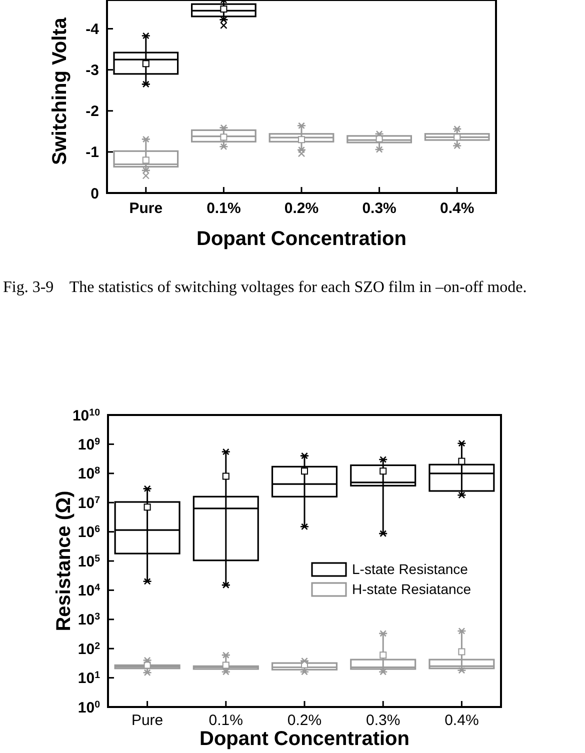  Describe the element at coordinates (92, 111) in the screenshot. I see `y-tick-label: -2` at that location.